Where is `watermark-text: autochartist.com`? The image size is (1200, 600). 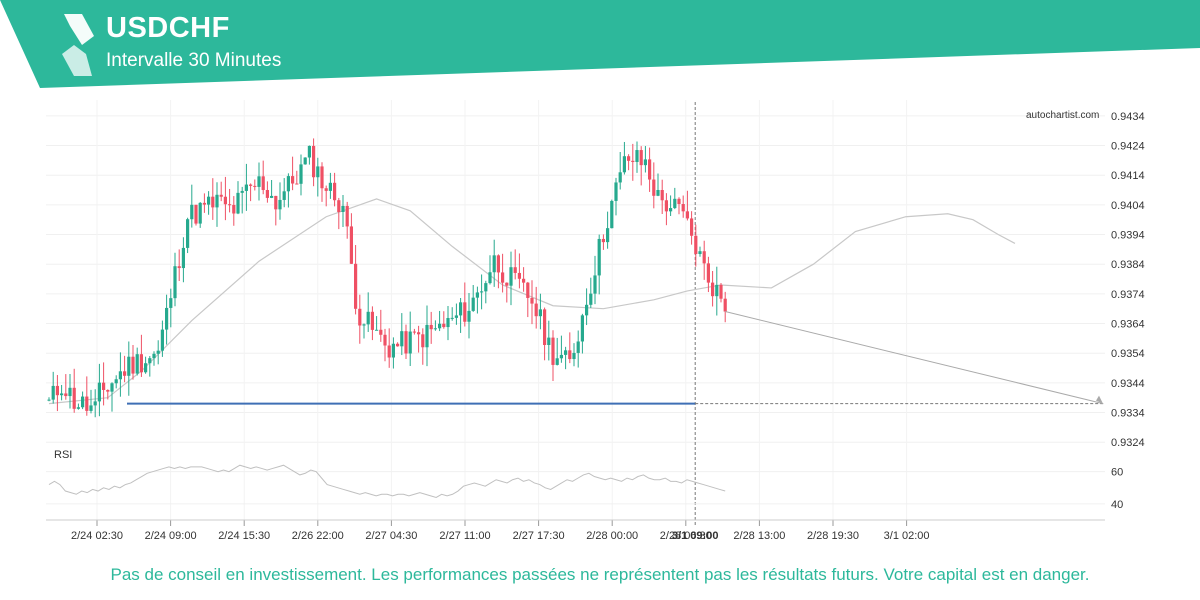 watermark-text: autochartist.com is located at coordinates (1062, 115).